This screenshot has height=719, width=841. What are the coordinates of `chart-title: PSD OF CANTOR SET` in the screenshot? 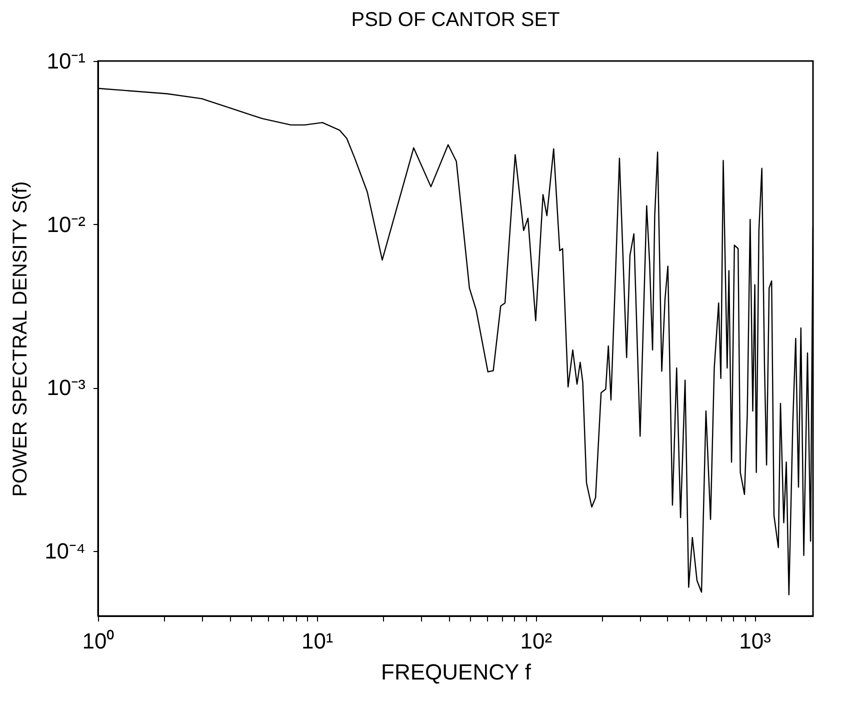 It's located at (455, 20).